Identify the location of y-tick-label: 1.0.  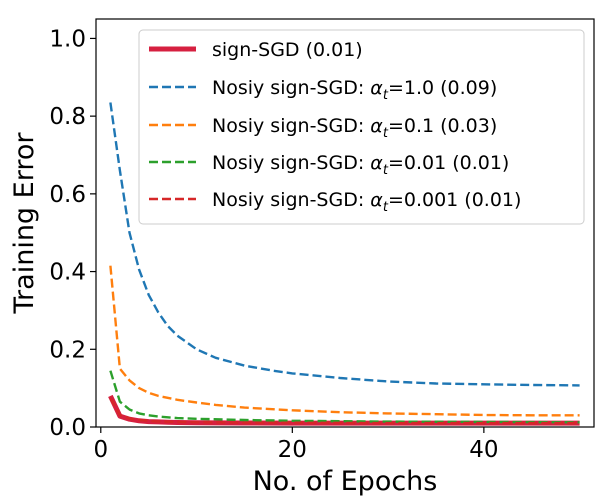
(67, 39).